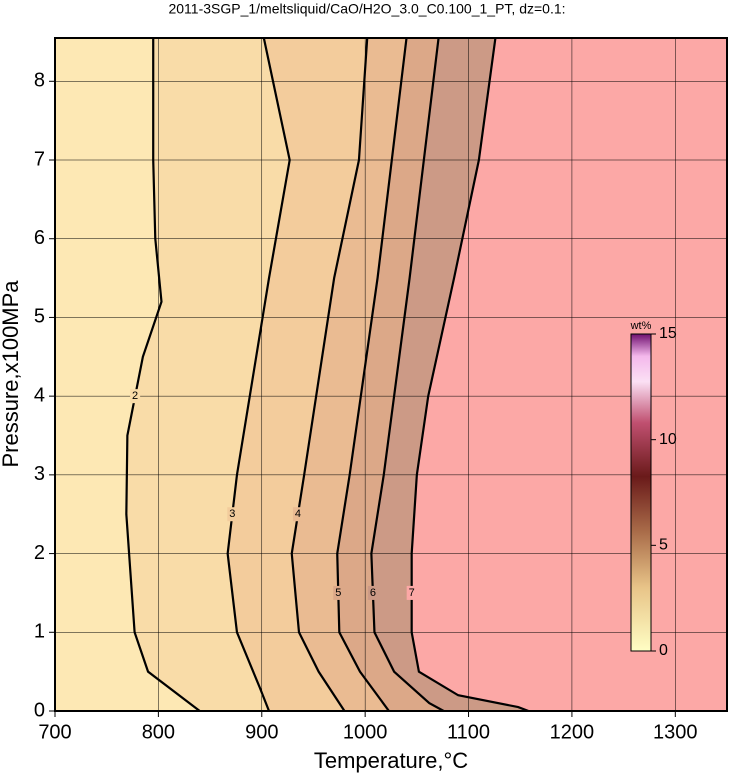 The height and width of the screenshot is (781, 734). What do you see at coordinates (663, 650) in the screenshot?
I see `colorbar-tick-label: 0` at bounding box center [663, 650].